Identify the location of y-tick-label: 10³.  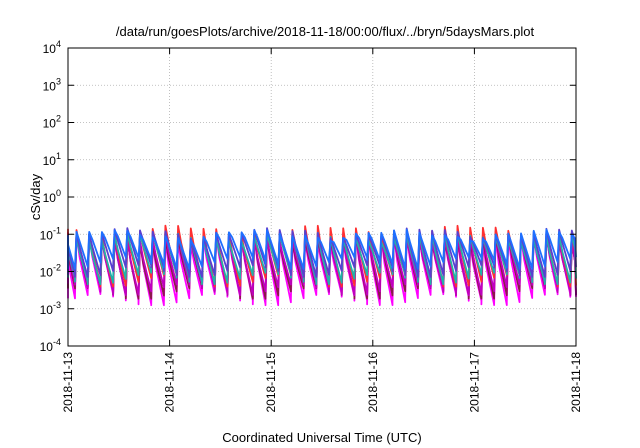
(52, 84).